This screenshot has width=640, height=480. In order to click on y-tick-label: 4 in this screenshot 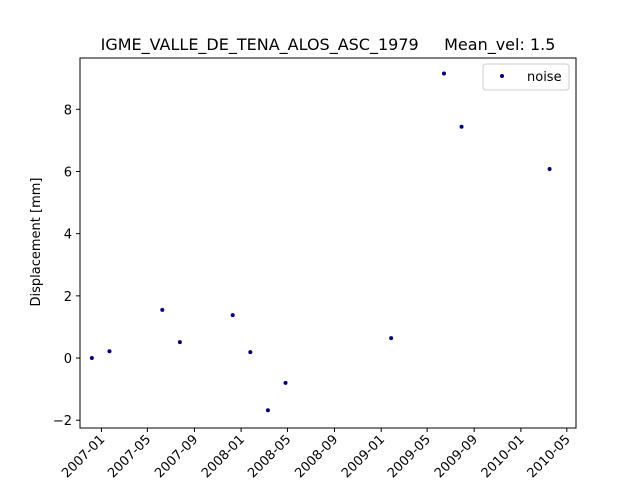, I will do `click(68, 235)`.